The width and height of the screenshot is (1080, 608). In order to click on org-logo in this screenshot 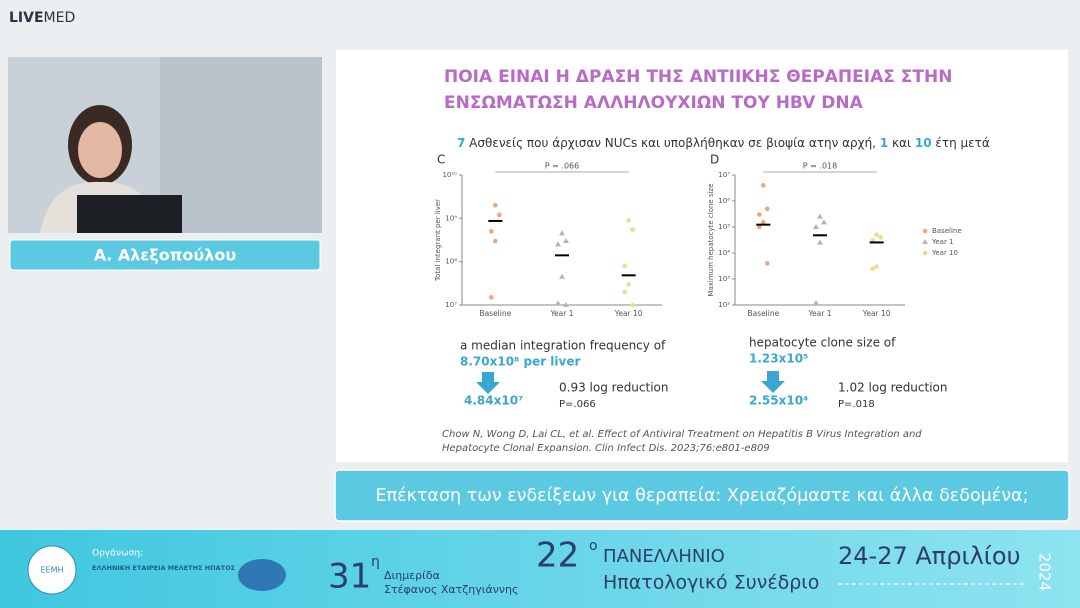, I will do `click(52, 570)`.